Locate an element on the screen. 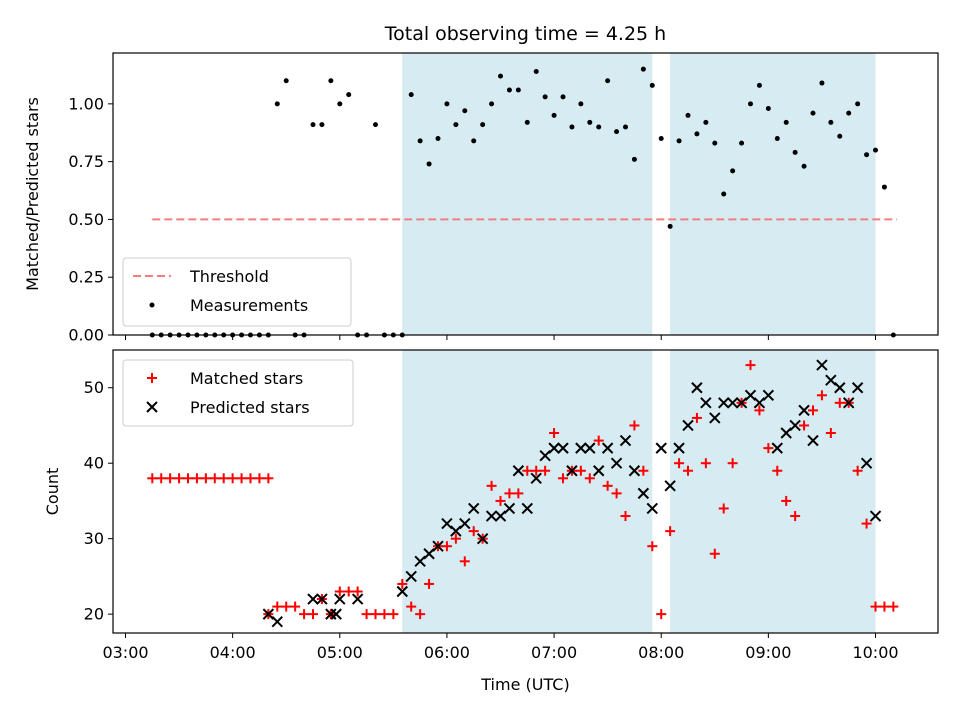  legend-matched-marker is located at coordinates (152, 378).